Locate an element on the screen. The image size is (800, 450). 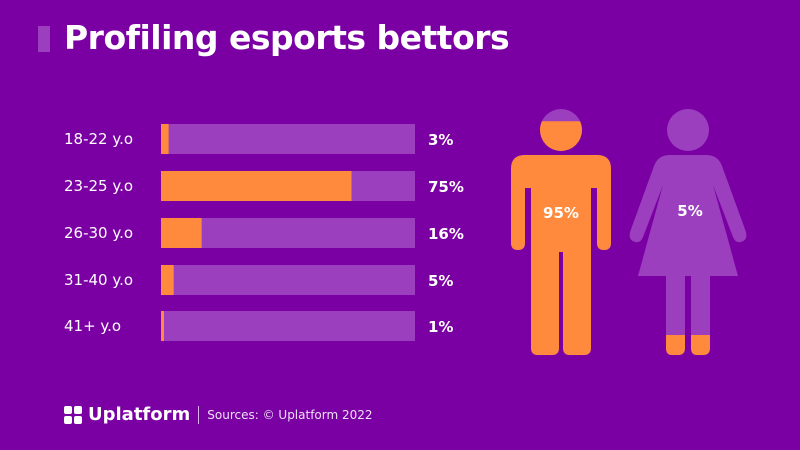
category-label: 41+ y.o is located at coordinates (92, 326).